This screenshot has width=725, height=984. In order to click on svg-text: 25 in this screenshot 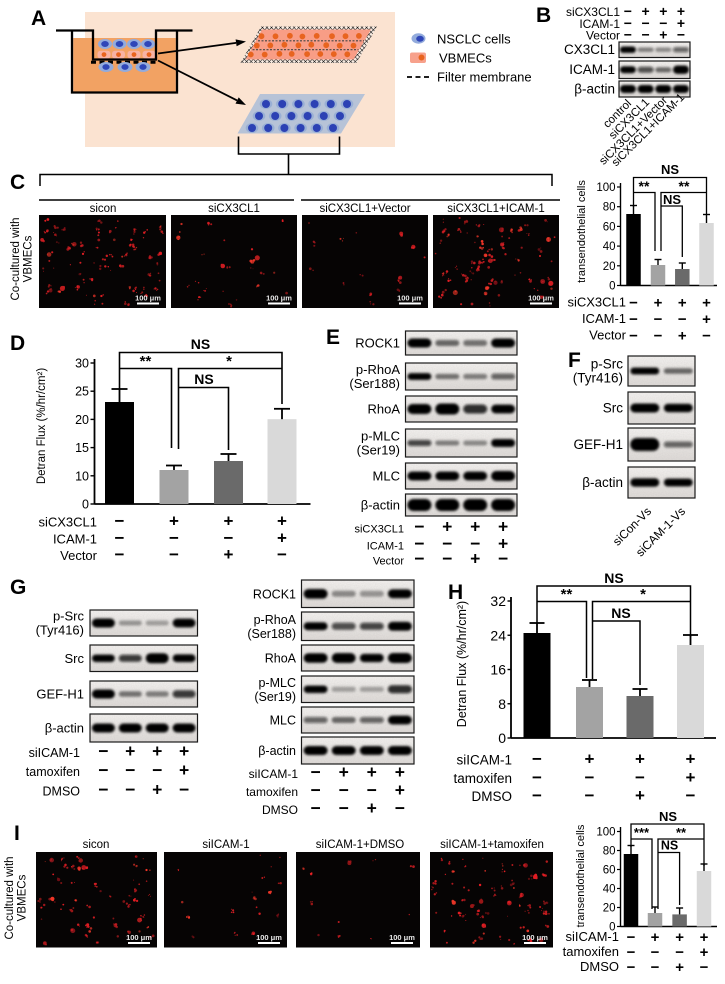, I will do `click(82, 392)`.